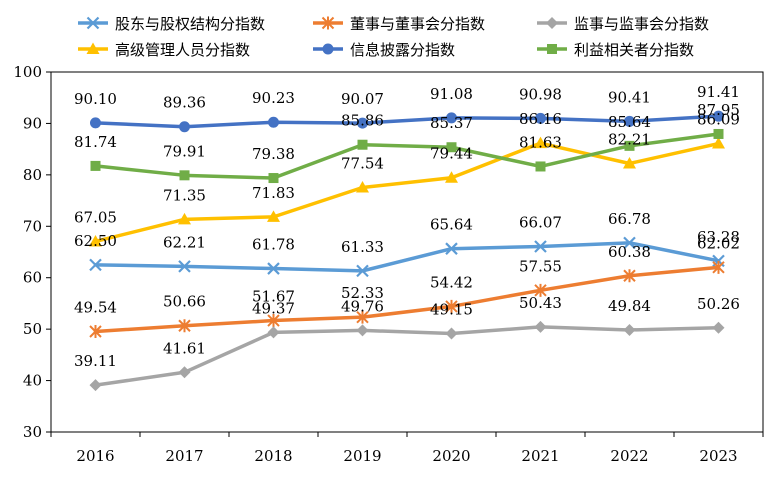 The height and width of the screenshot is (478, 778). Describe the element at coordinates (273, 193) in the screenshot. I see `data-label: 71.83` at that location.